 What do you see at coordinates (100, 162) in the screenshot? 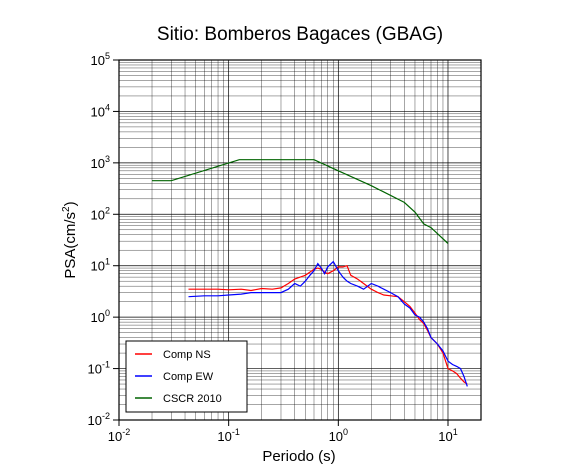
I see `y-tick-label: 10³` at bounding box center [100, 162].